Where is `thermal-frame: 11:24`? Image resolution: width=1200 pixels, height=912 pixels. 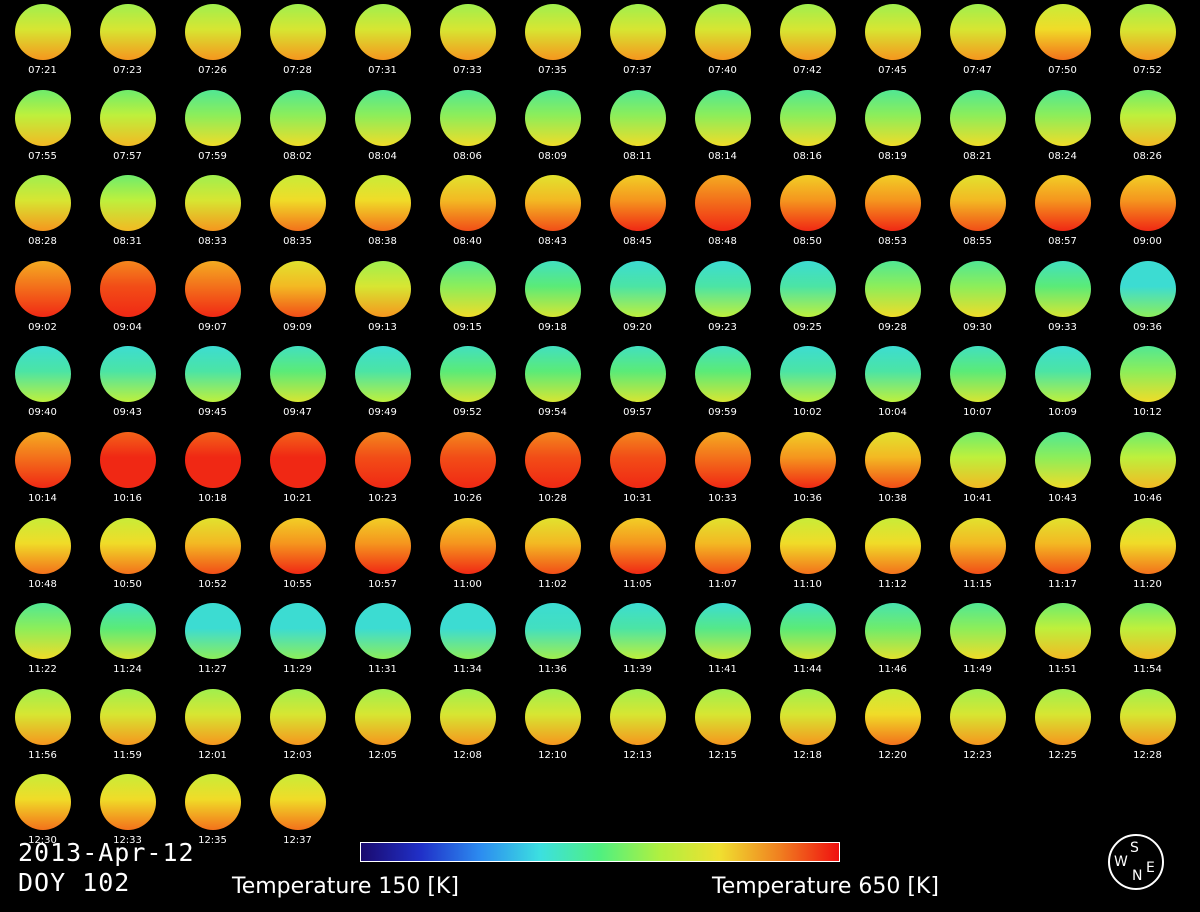
thermal-frame: 11:24 is located at coordinates (127, 642).